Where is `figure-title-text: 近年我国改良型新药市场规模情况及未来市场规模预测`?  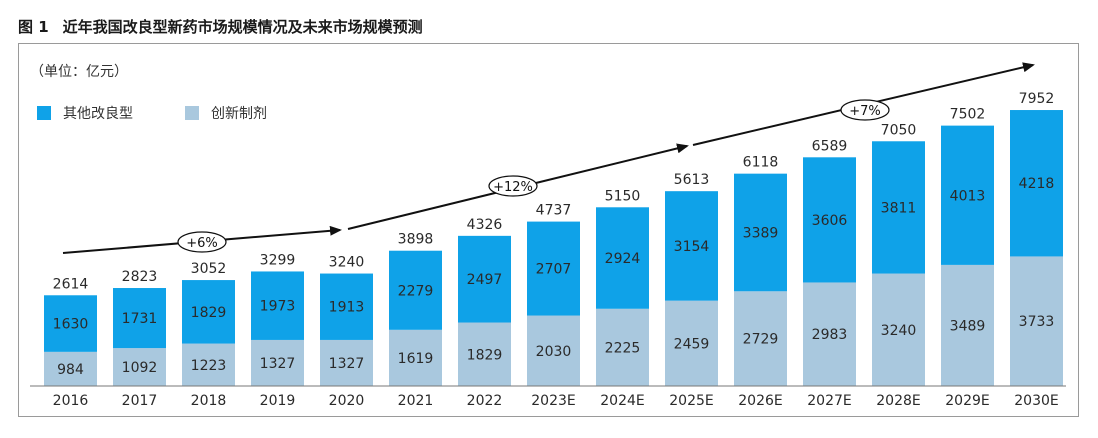 figure-title-text: 近年我国改良型新药市场规模情况及未来市场规模预测 is located at coordinates (242, 27).